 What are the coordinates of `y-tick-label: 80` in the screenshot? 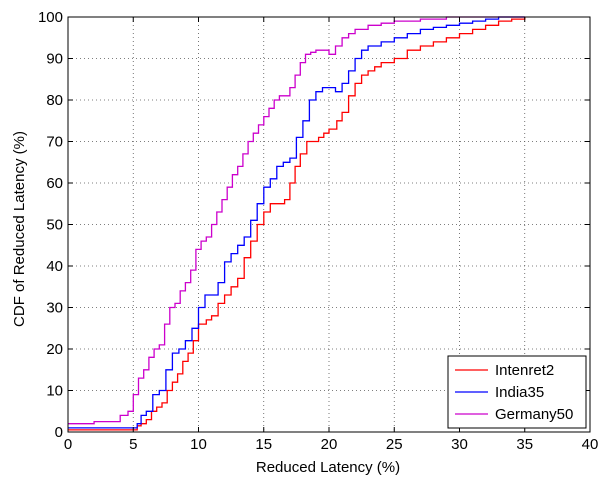 It's located at (54, 100).